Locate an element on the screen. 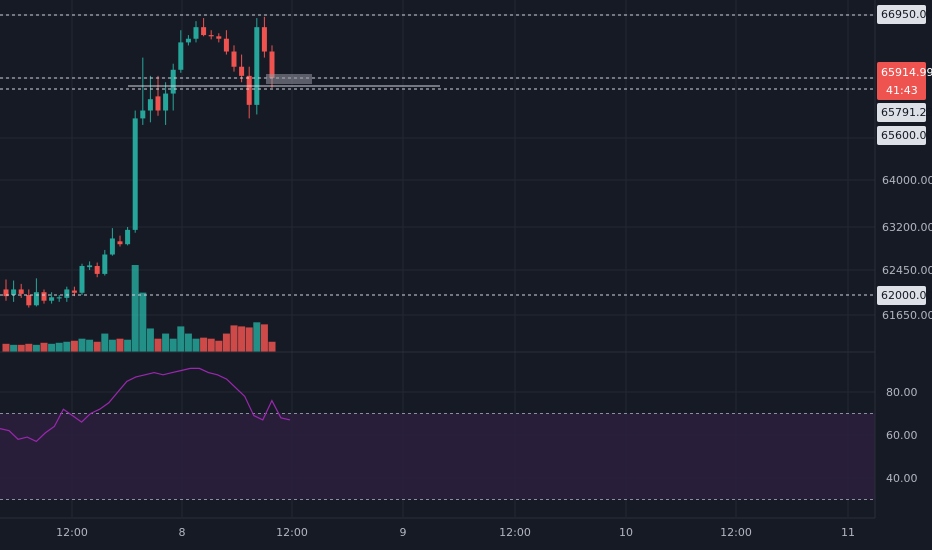  rsi-series-line is located at coordinates (145, 405).